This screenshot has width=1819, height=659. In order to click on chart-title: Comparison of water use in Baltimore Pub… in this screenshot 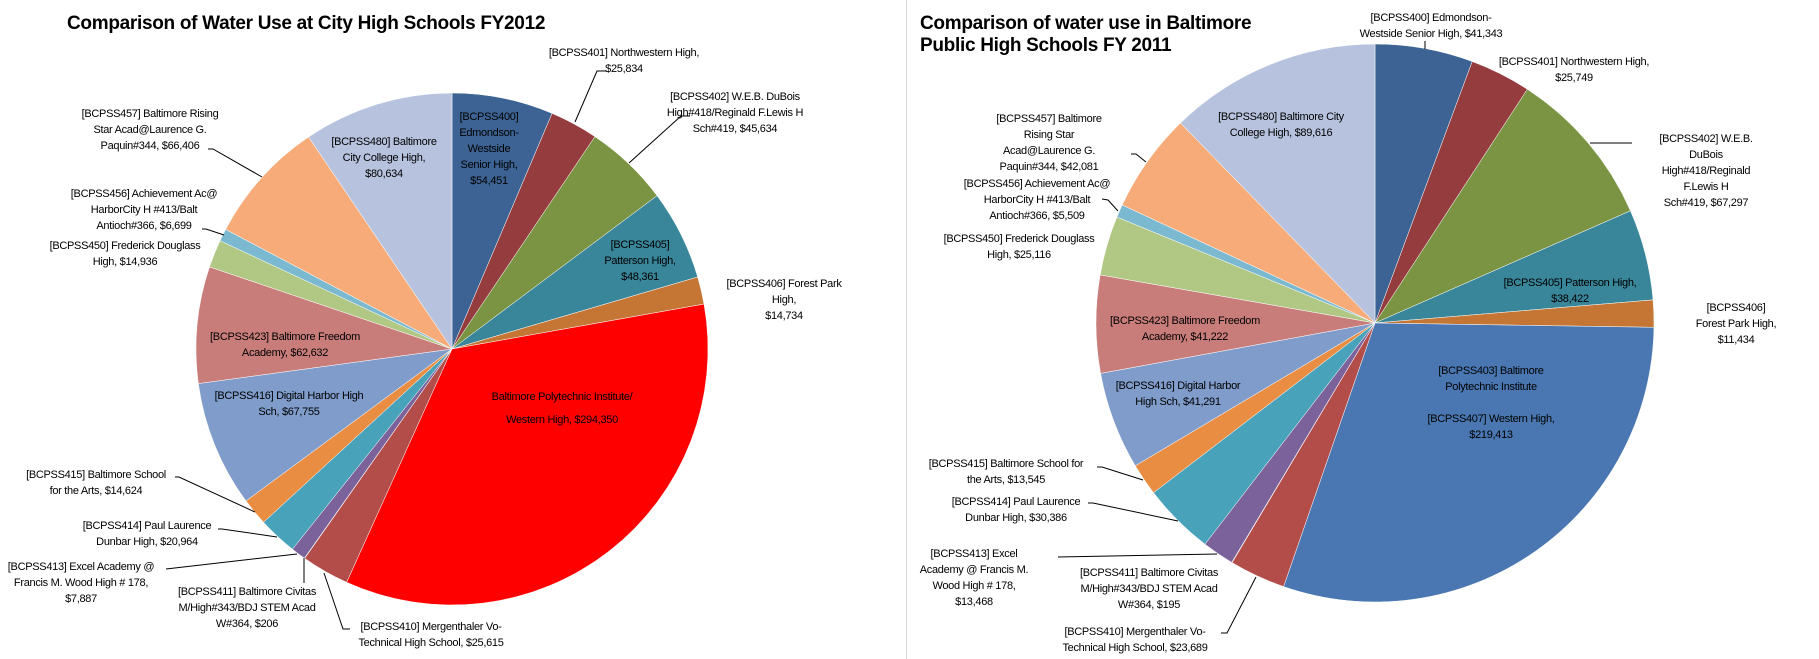, I will do `click(1086, 34)`.